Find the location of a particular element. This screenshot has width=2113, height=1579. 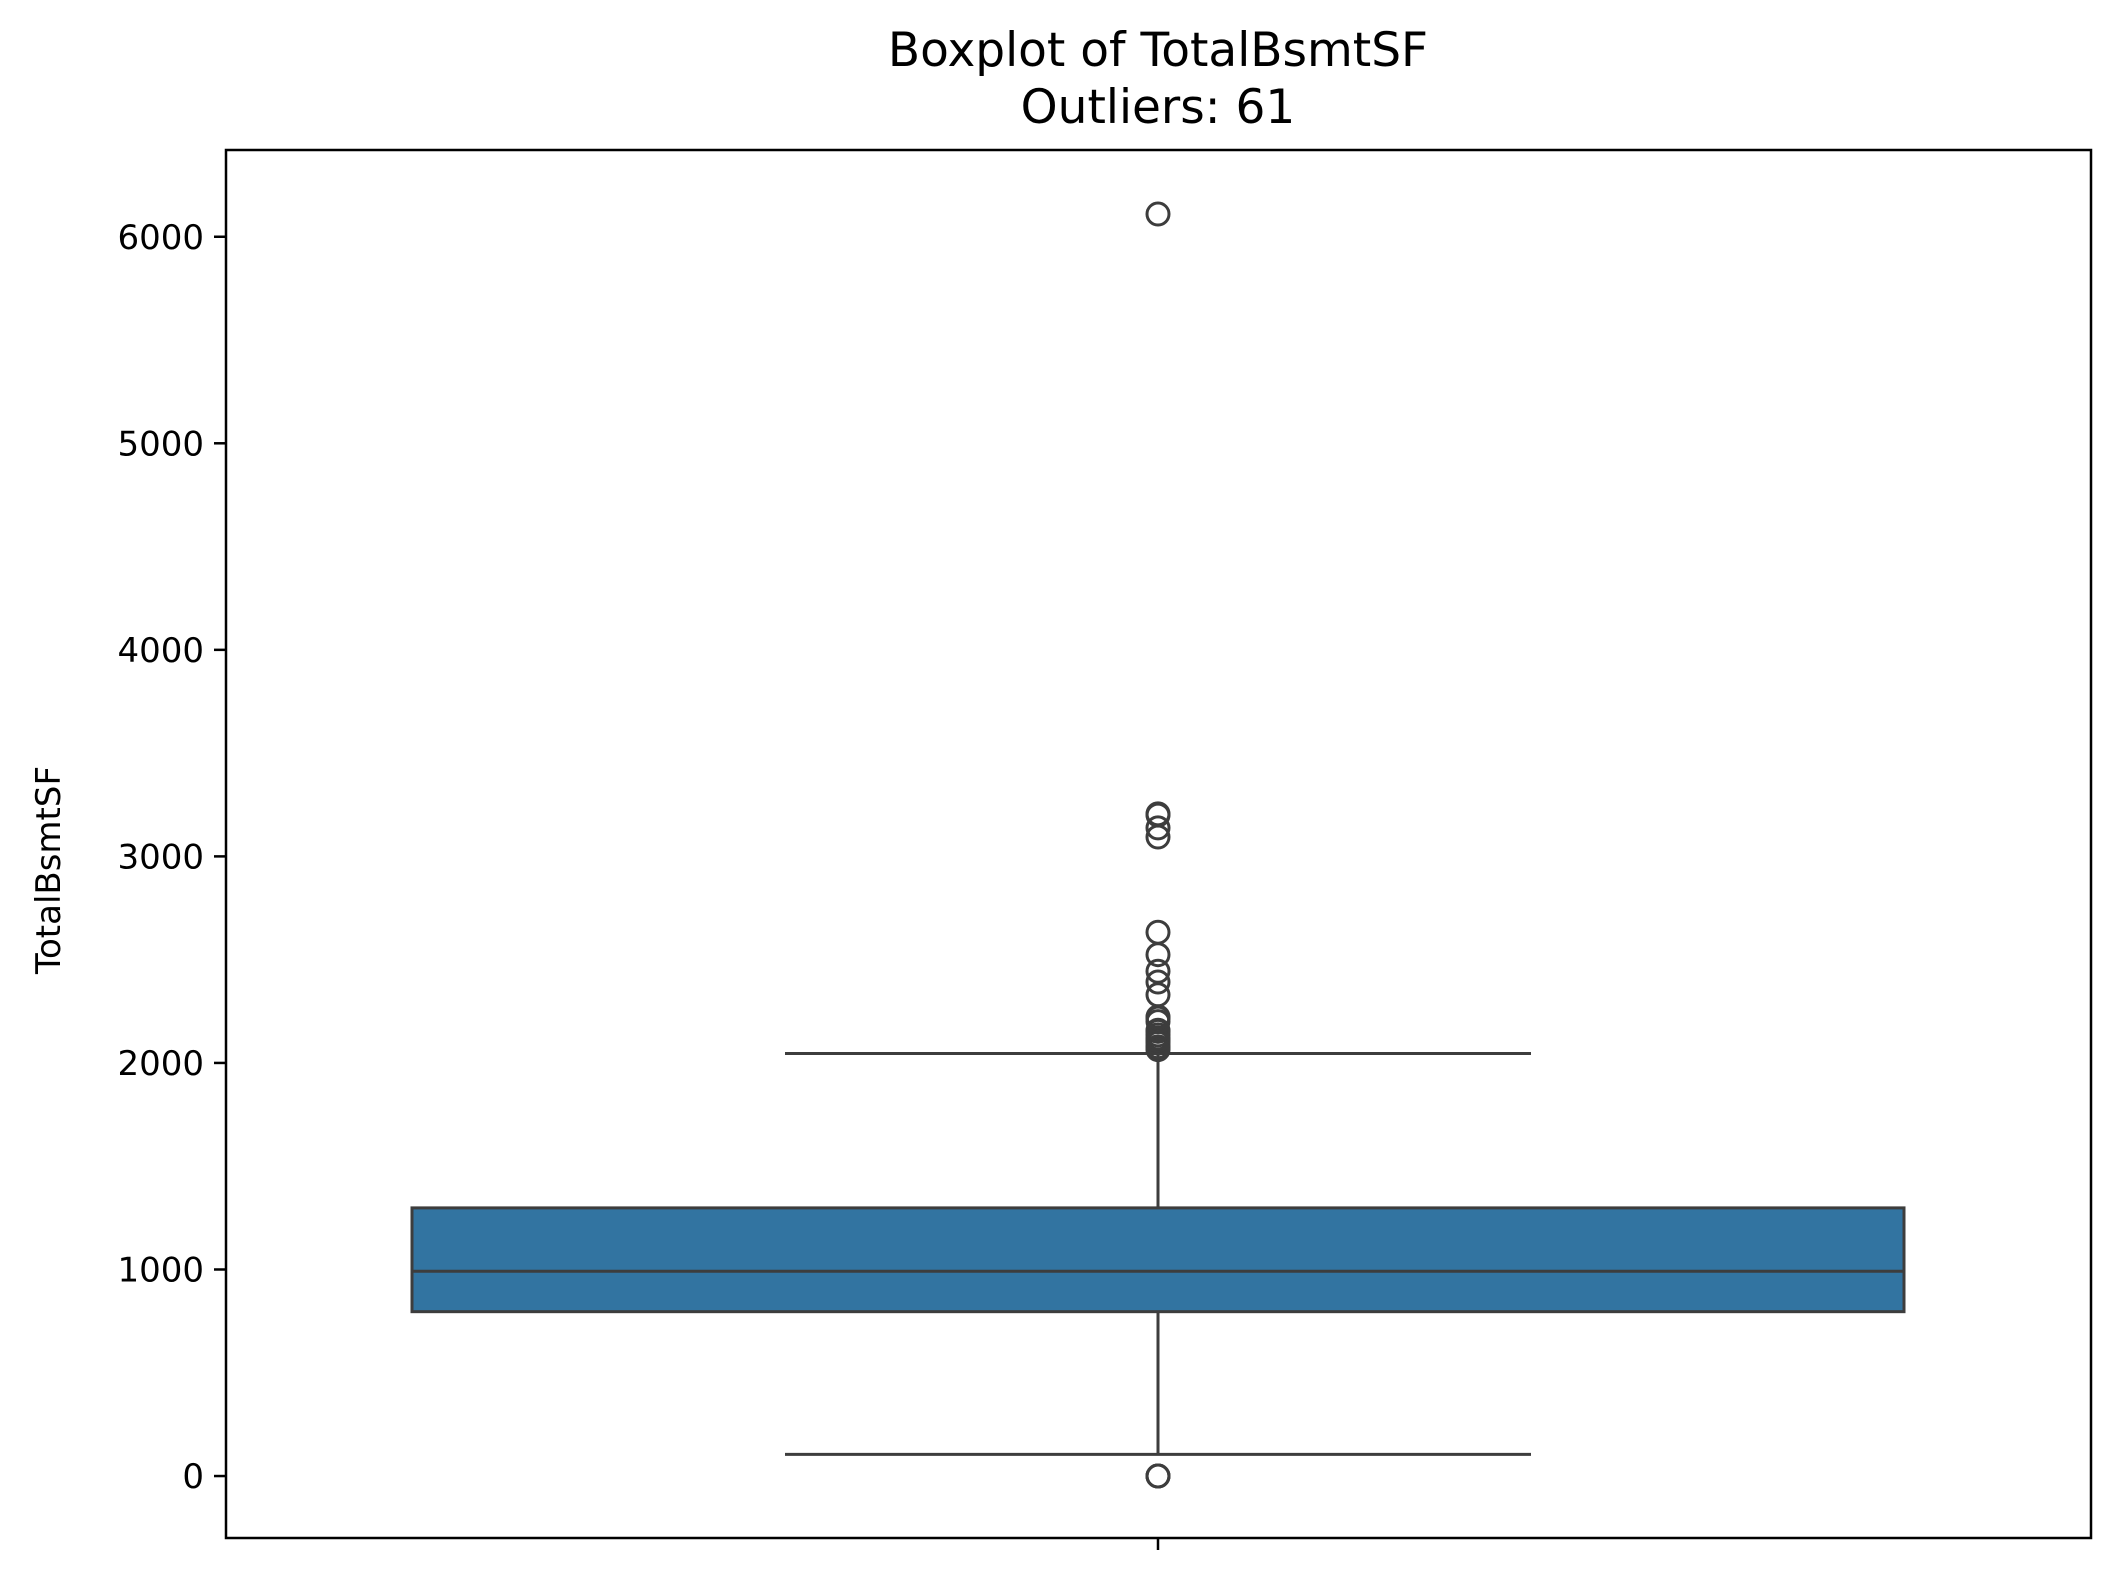

chart-title: Boxplot of TotalBsmtSF is located at coordinates (1158, 50).